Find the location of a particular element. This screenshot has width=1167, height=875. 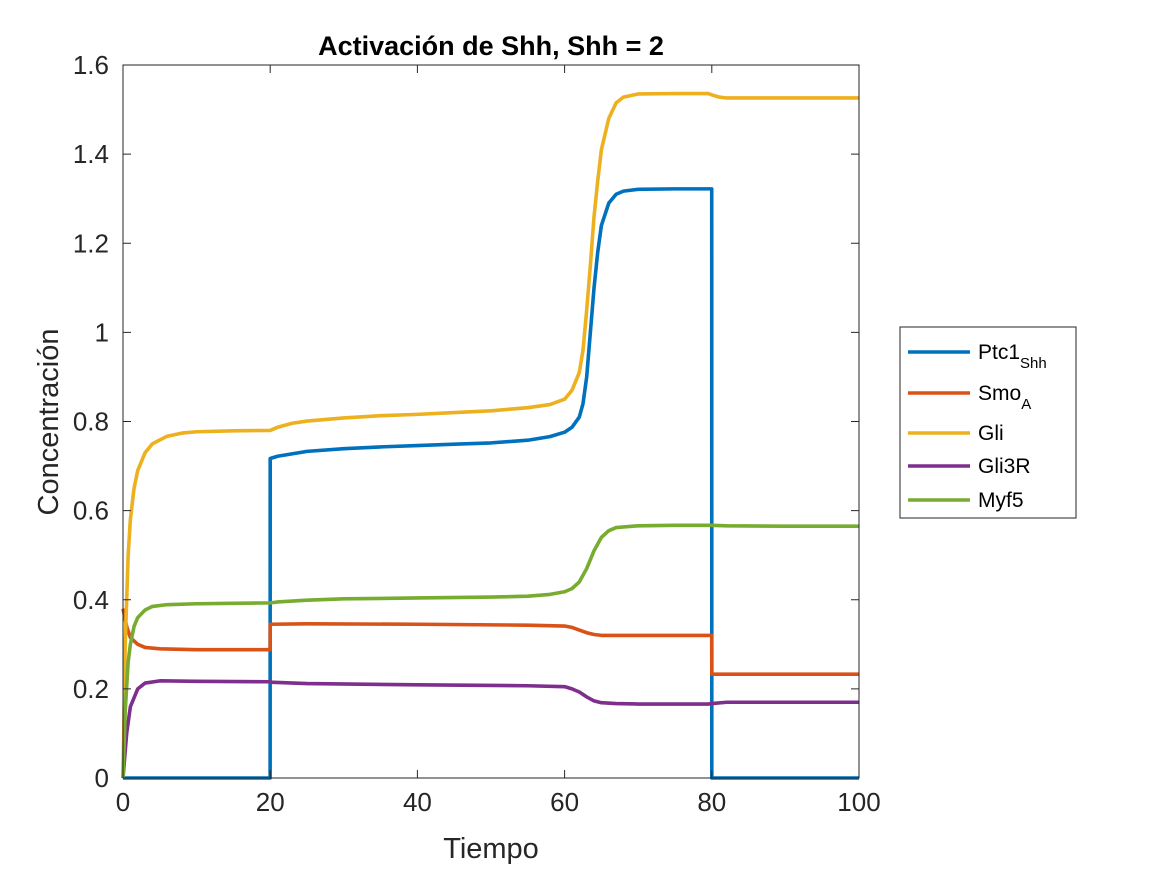

legend-entry: Gli is located at coordinates (991, 433).